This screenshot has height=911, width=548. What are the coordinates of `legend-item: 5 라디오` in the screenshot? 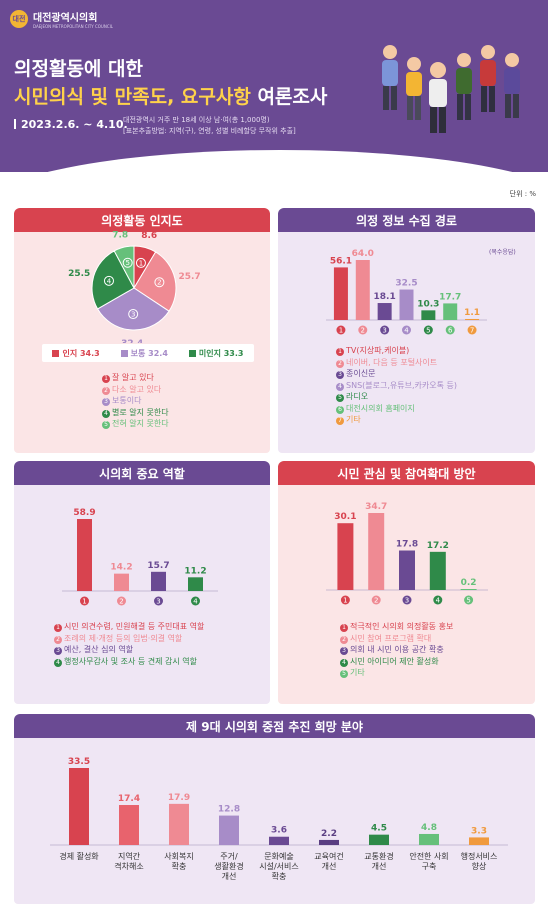 It's located at (396, 397).